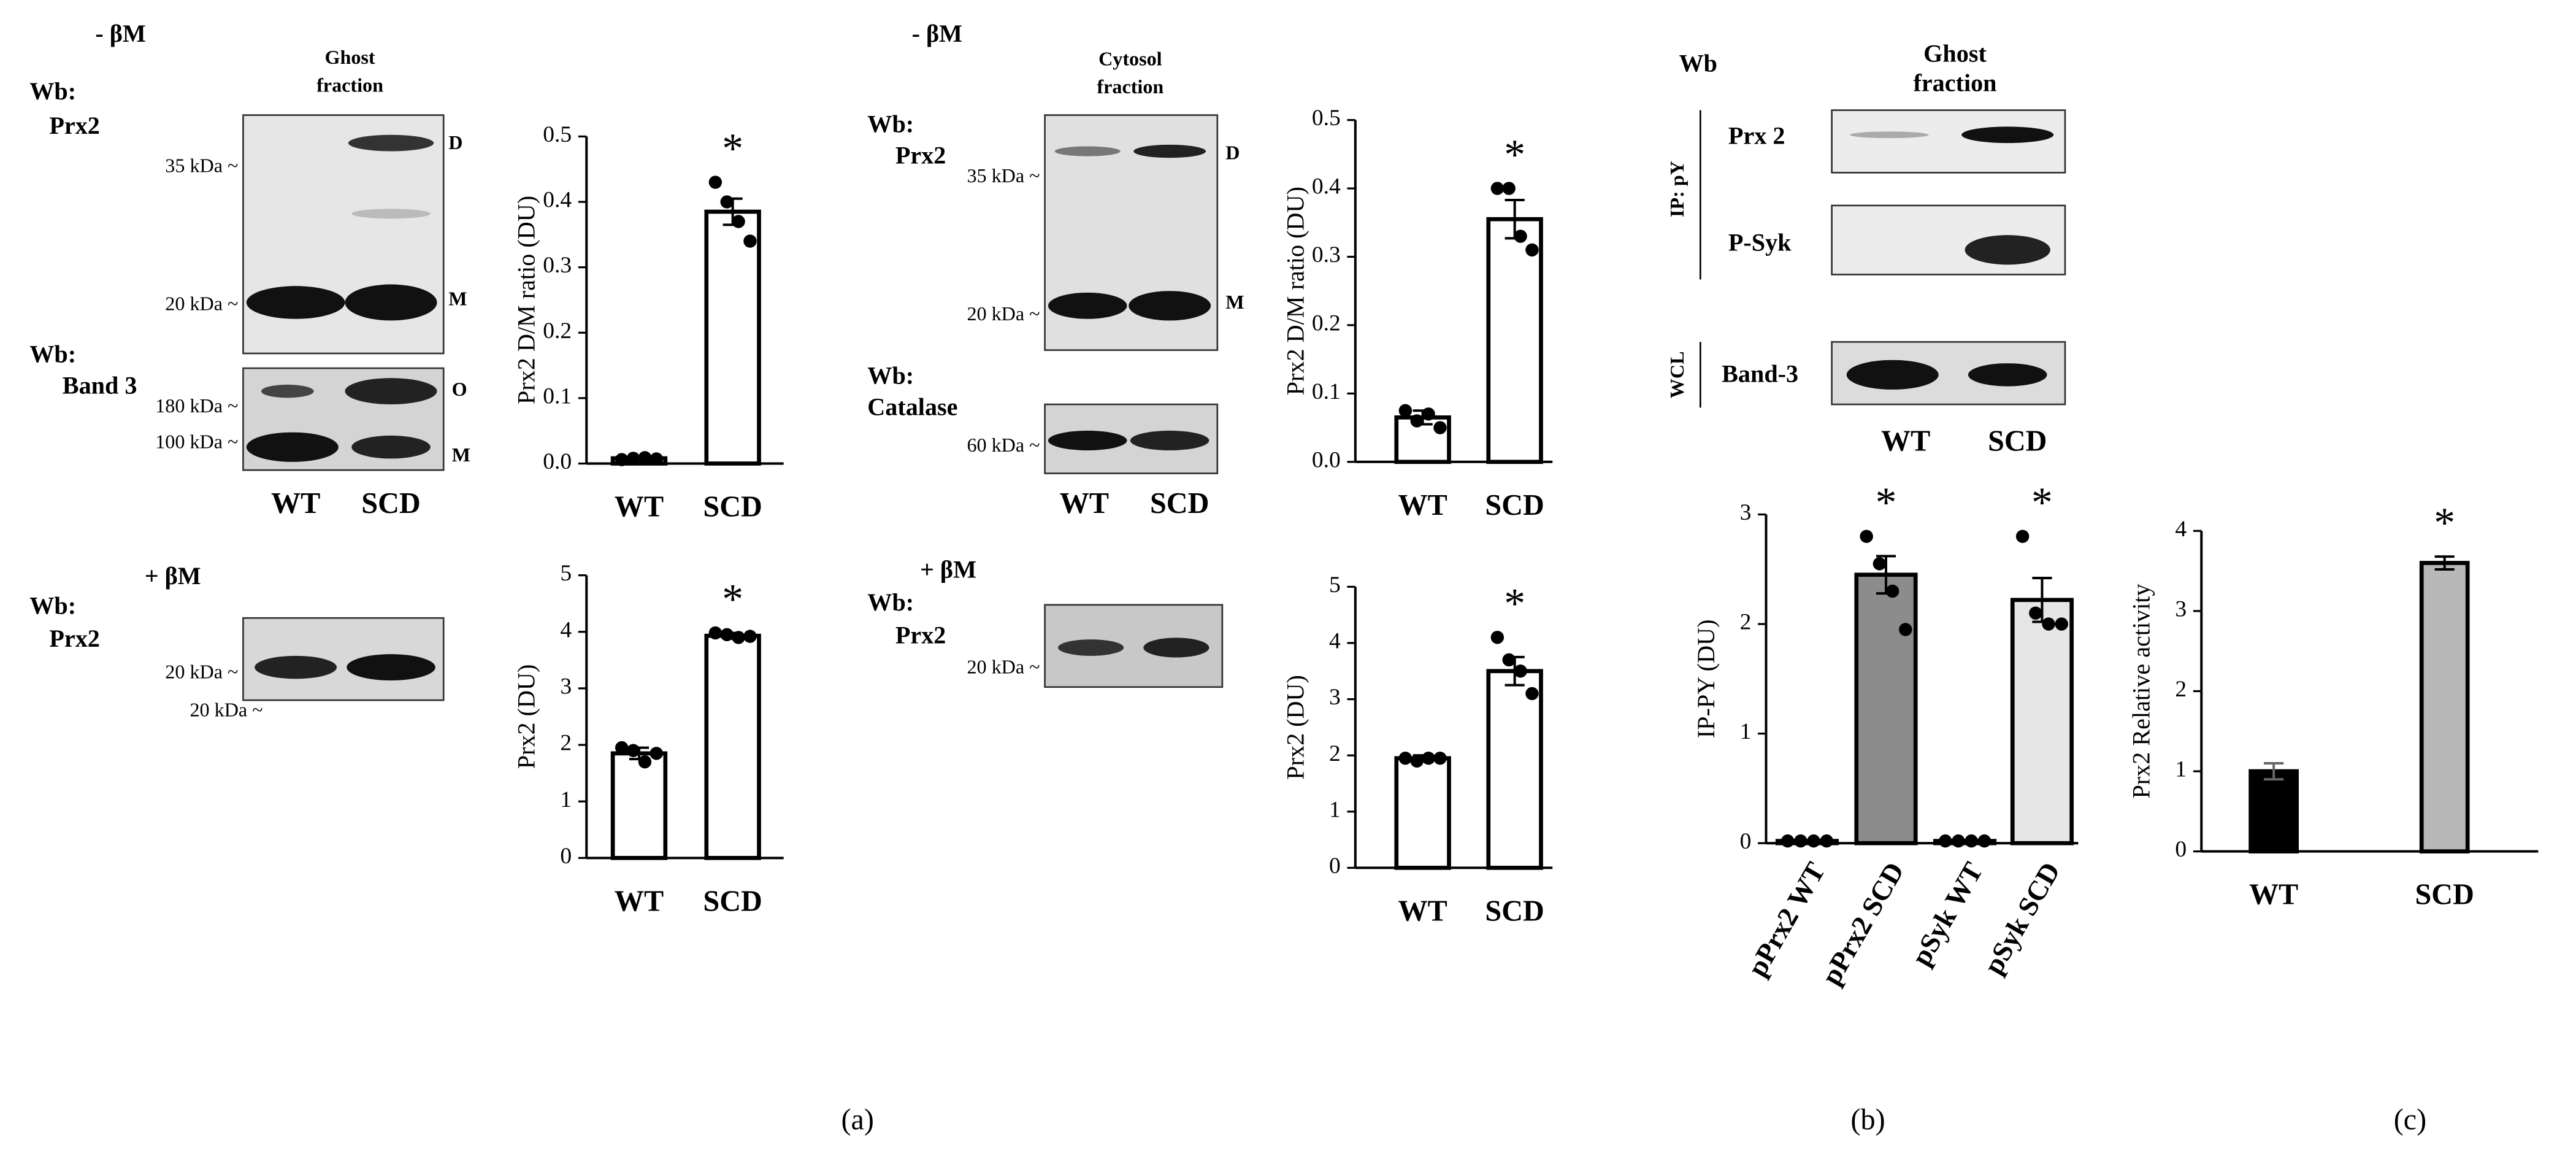 This screenshot has height=1167, width=2576. What do you see at coordinates (2444, 563) in the screenshot?
I see `error-bar` at bounding box center [2444, 563].